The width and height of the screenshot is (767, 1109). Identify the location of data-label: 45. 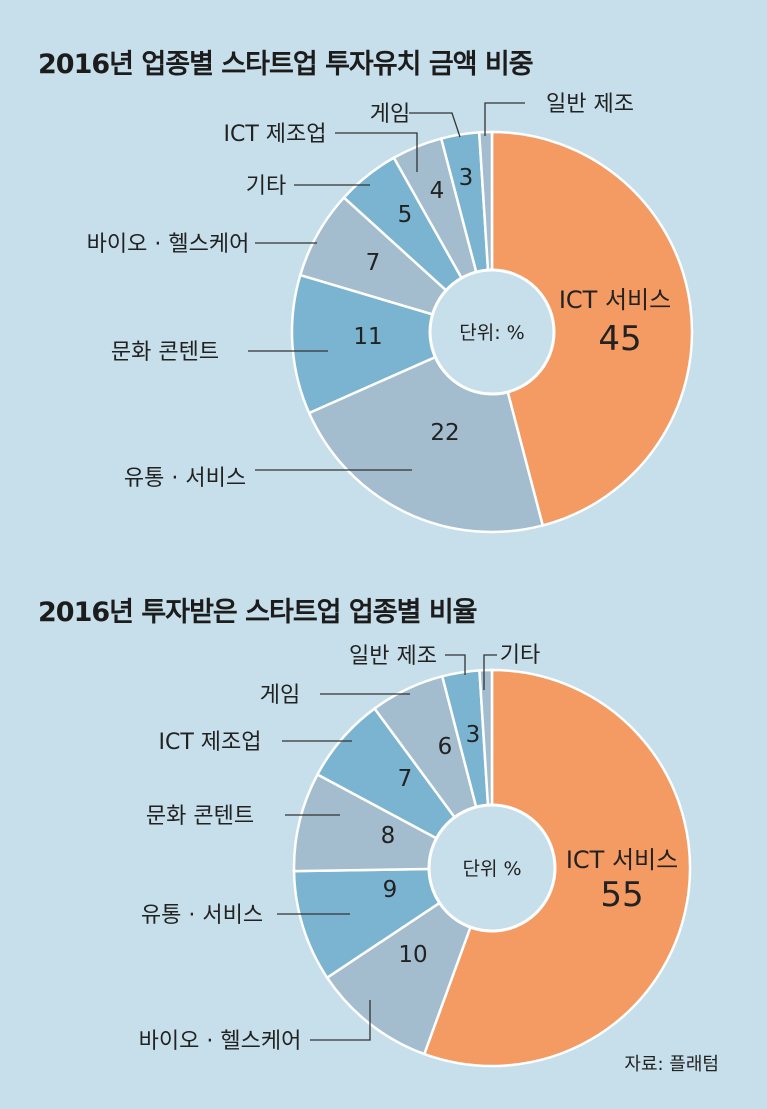
(619, 339).